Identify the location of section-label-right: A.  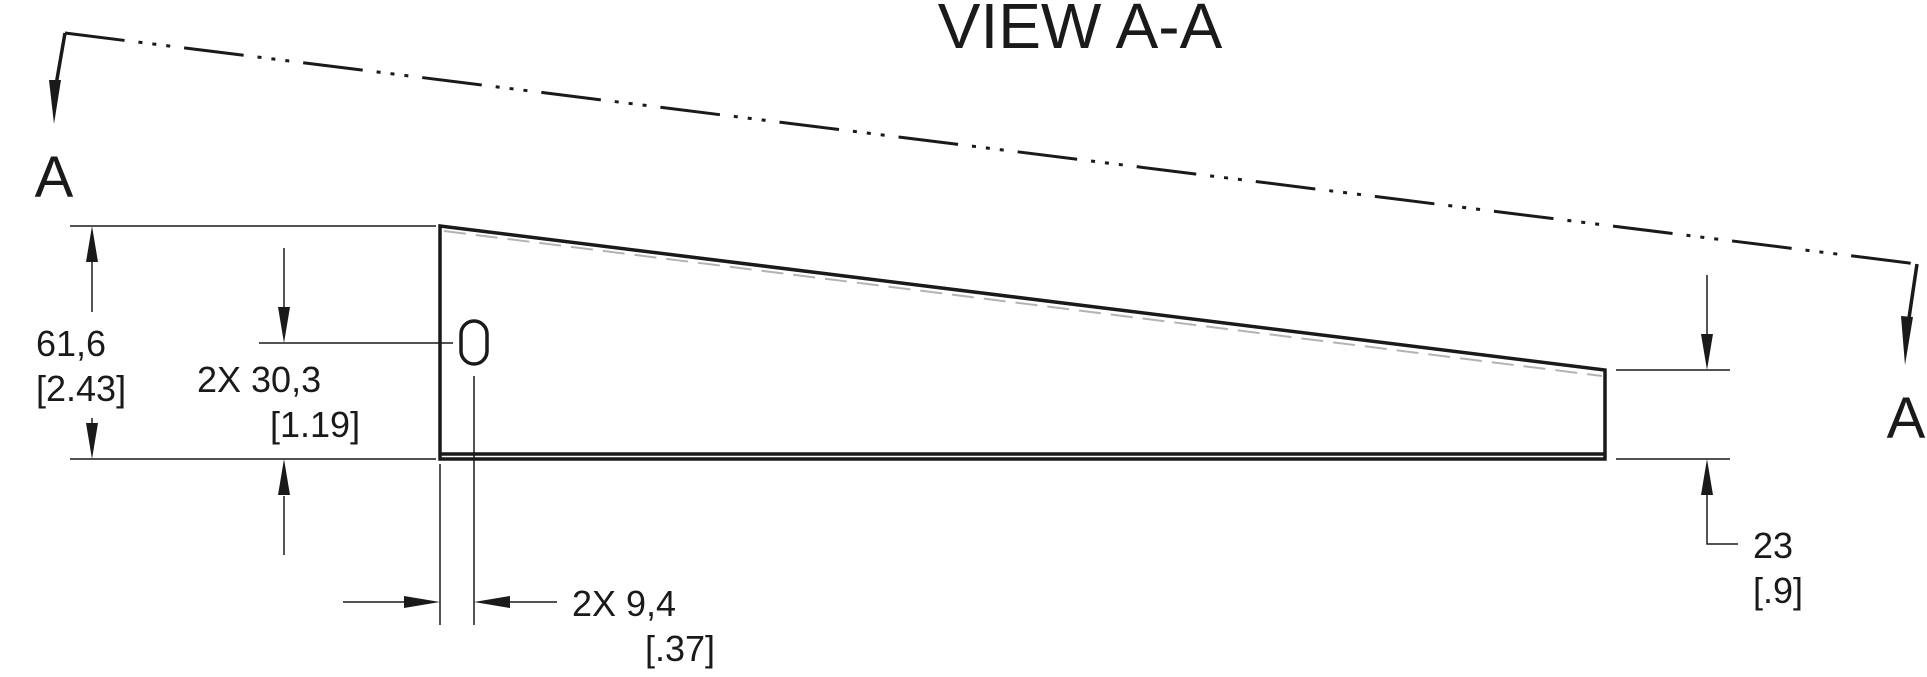
(1906, 418).